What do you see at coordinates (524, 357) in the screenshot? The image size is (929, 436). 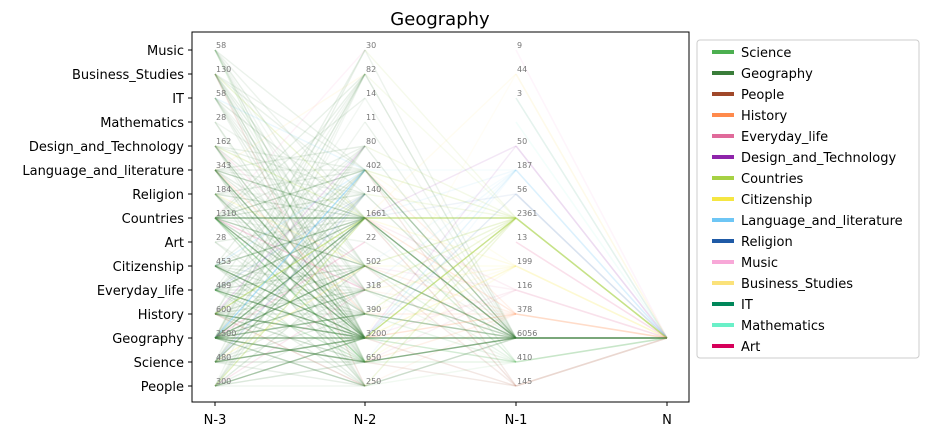 I see `count-label: 410` at bounding box center [524, 357].